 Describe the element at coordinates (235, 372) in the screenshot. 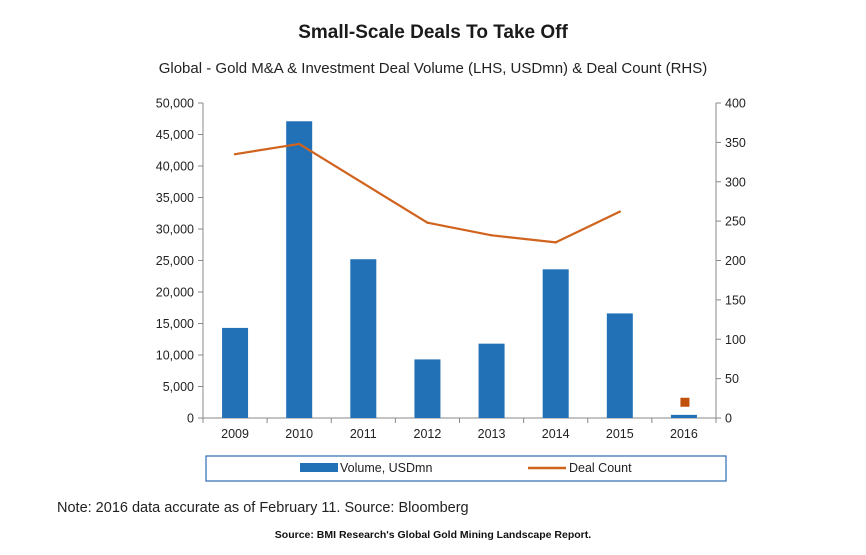

I see `bar-2009` at that location.